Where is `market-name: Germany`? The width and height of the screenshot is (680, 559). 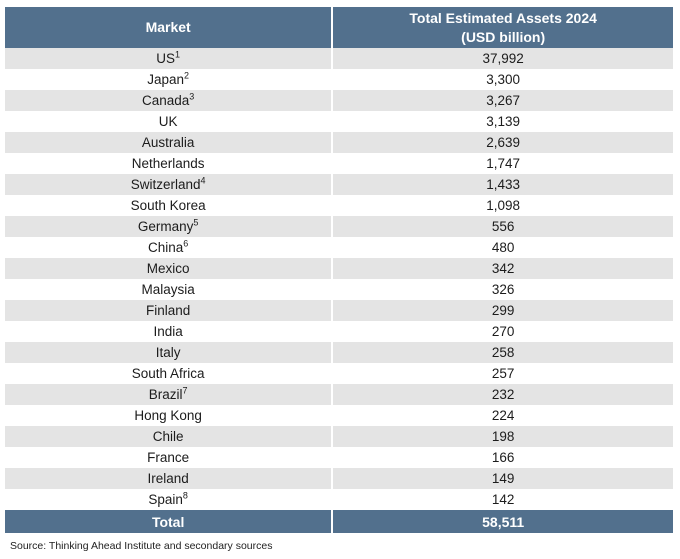 market-name: Germany is located at coordinates (165, 226).